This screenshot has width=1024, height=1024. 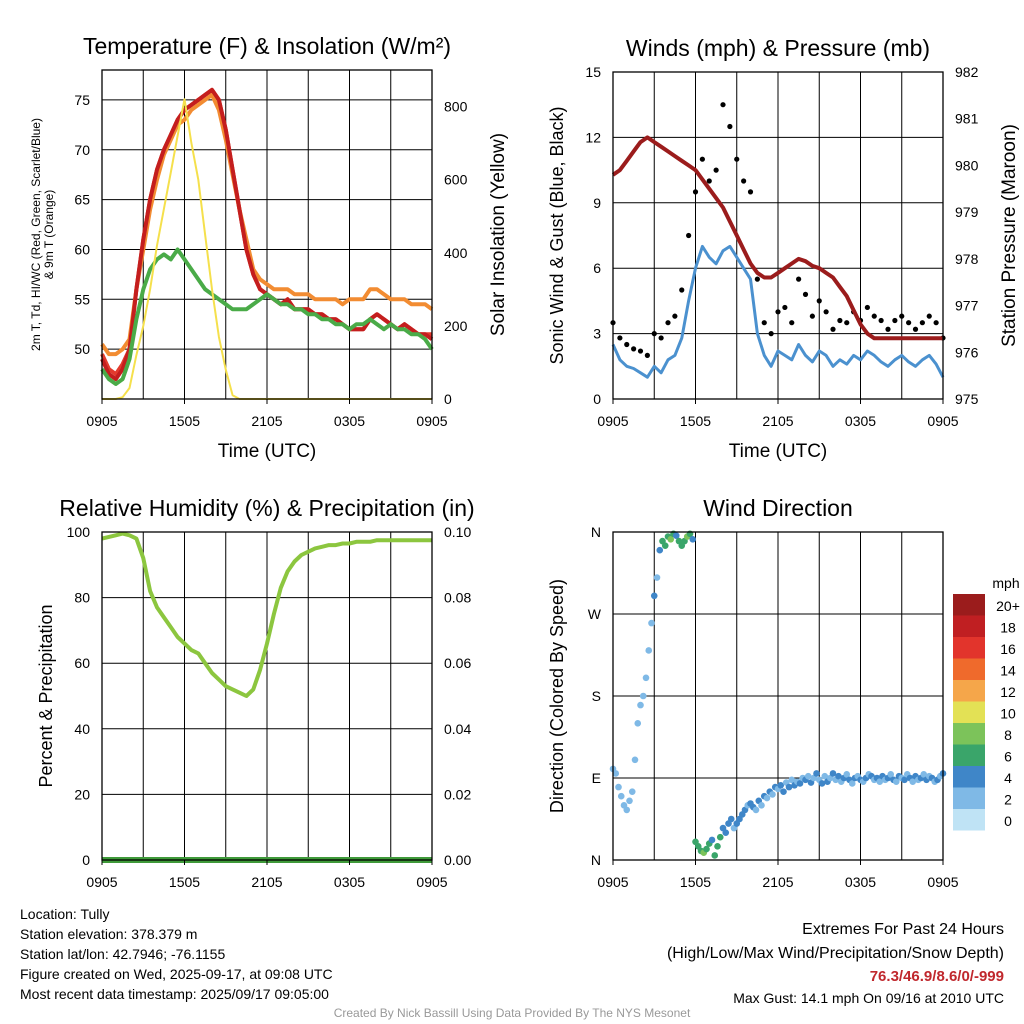 What do you see at coordinates (597, 268) in the screenshot?
I see `y-tick-label: 6` at bounding box center [597, 268].